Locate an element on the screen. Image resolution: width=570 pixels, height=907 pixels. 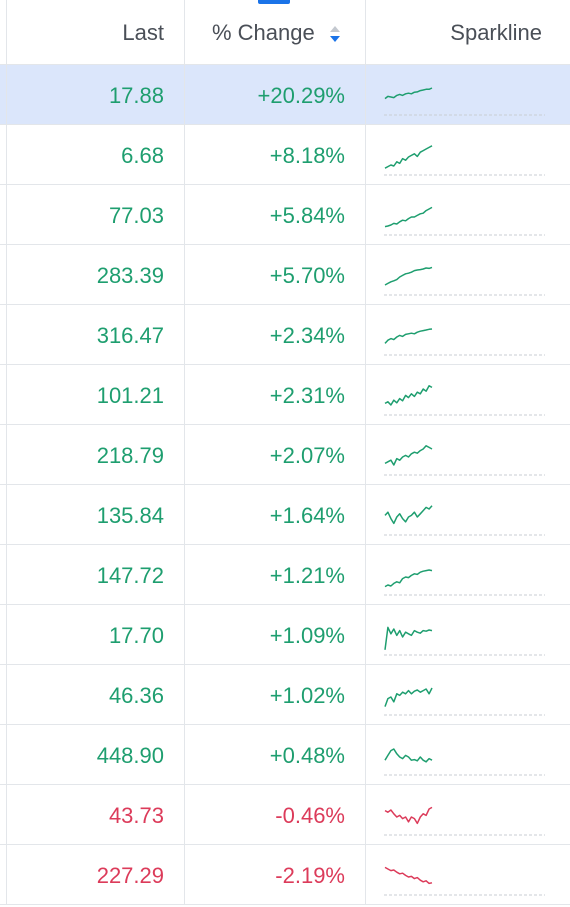
table-row: 283.39 +5.70% is located at coordinates (285, 275).